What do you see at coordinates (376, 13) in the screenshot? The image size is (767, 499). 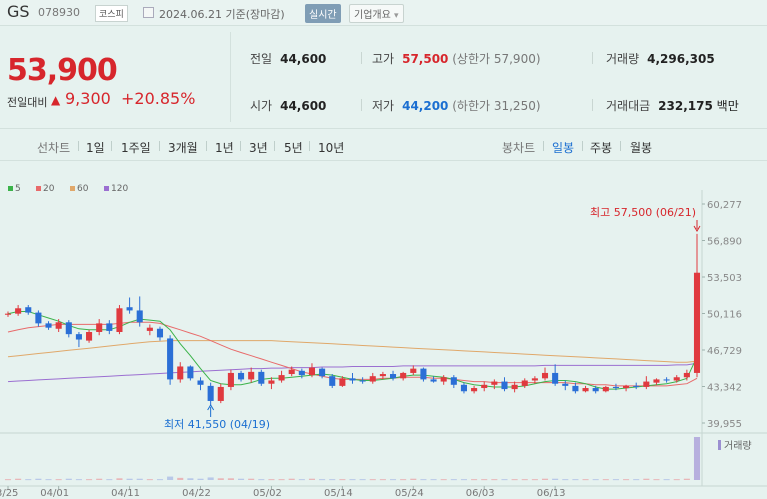 I see `company-overview-dropdown: 기업개요 ▾` at bounding box center [376, 13].